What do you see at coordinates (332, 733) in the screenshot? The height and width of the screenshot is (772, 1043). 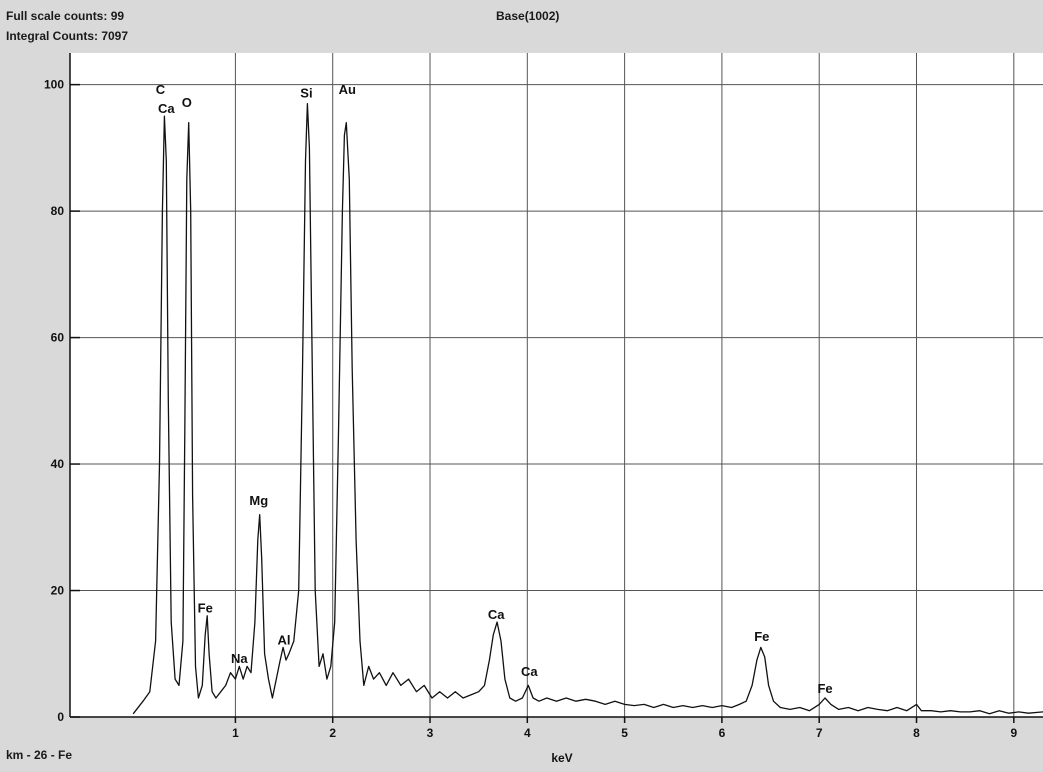 I see `x-tick-label: 2` at bounding box center [332, 733].